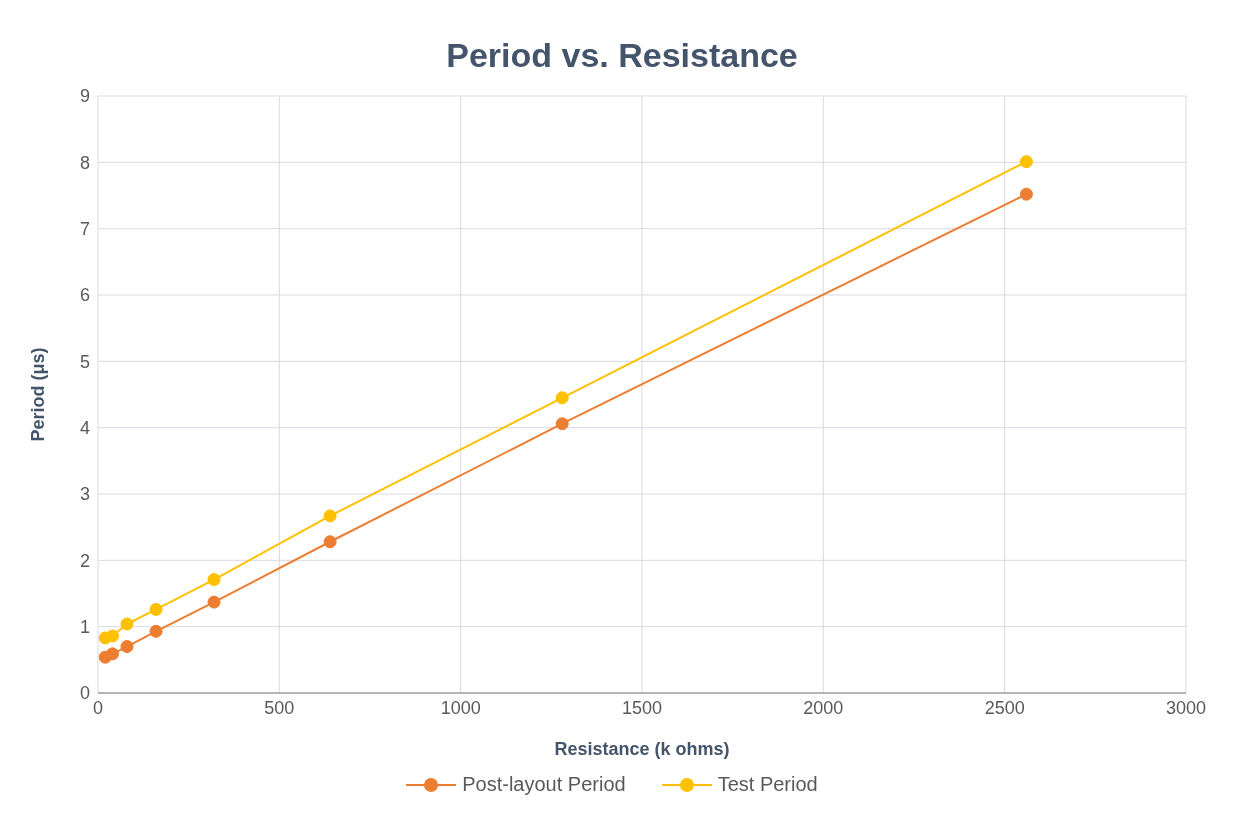 This screenshot has width=1244, height=832. Describe the element at coordinates (544, 784) in the screenshot. I see `legend-label: Post-layout Period` at that location.